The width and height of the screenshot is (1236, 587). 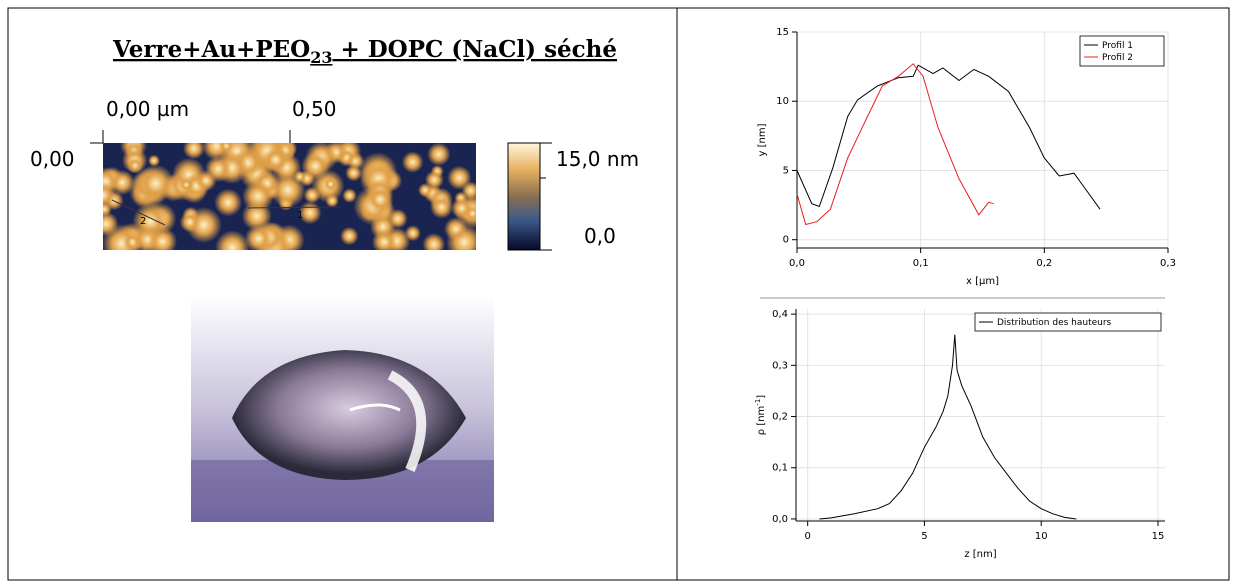 What do you see at coordinates (782, 32) in the screenshot?
I see `y-tick-label: 15` at bounding box center [782, 32].